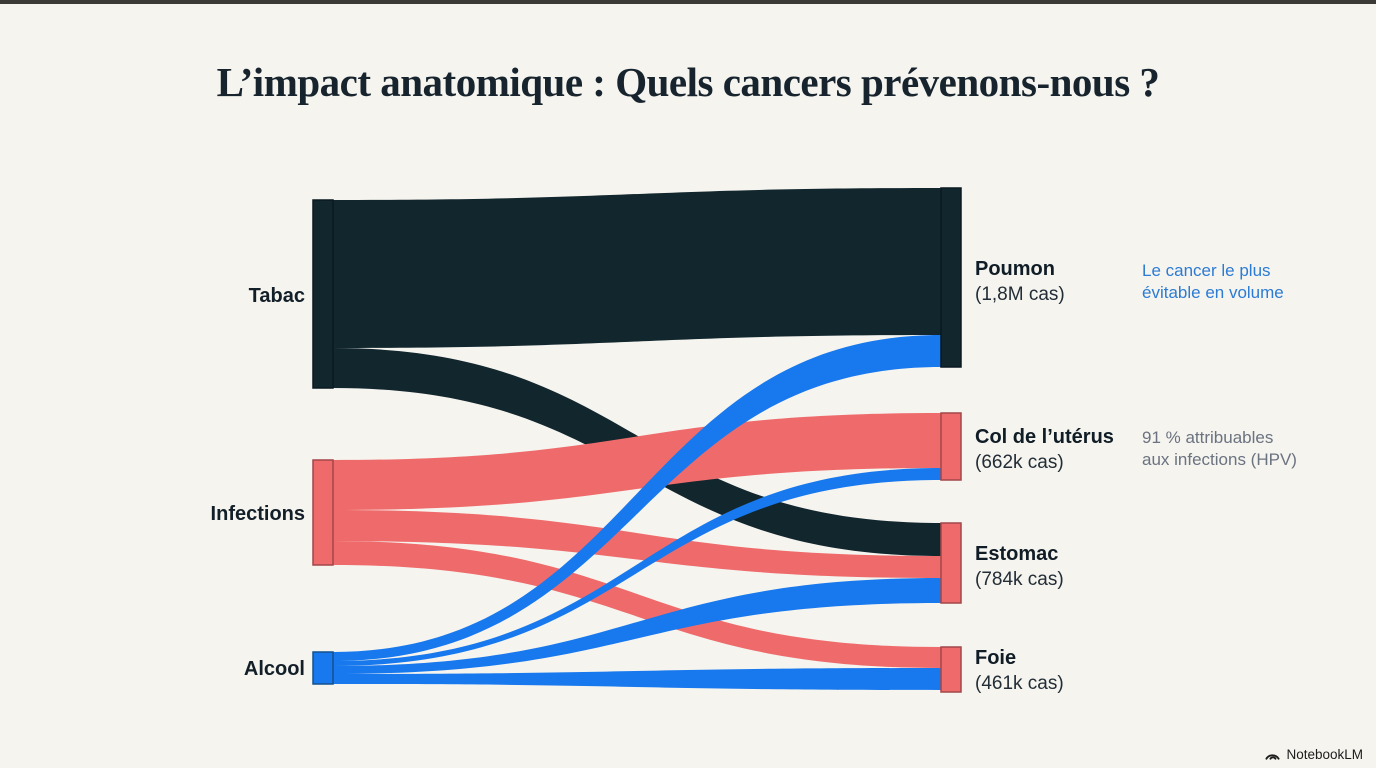 The width and height of the screenshot is (1376, 768). Describe the element at coordinates (1213, 292) in the screenshot. I see `annotation-poumon-line2: évitable en volume` at that location.